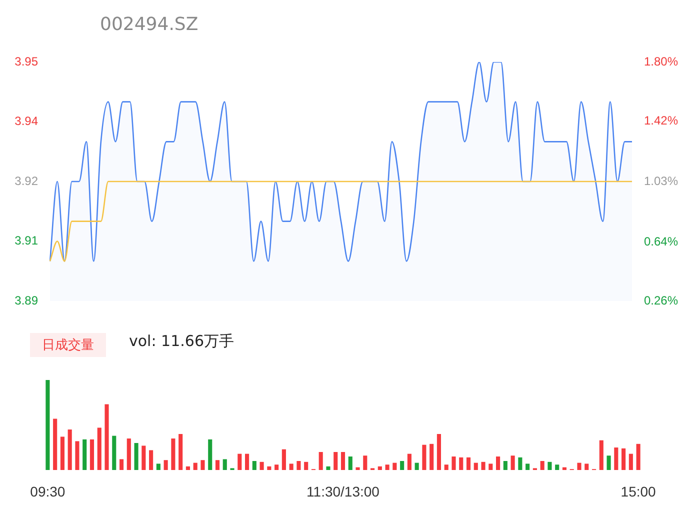 This screenshot has width=686, height=524. I want to click on y-tick-label: 3.92, so click(26, 181).